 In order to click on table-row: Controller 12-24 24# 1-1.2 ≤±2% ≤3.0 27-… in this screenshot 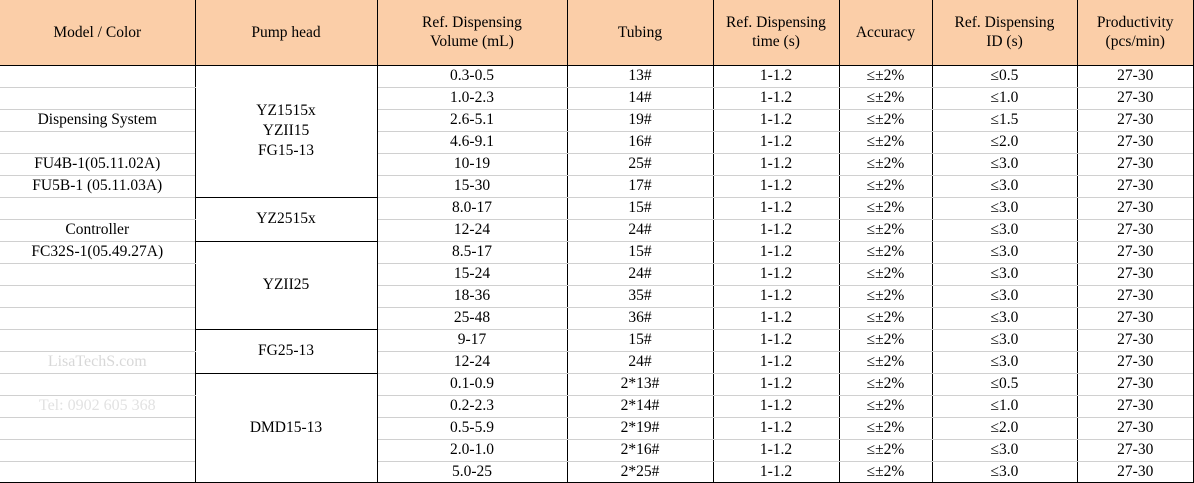, I will do `click(597, 230)`.